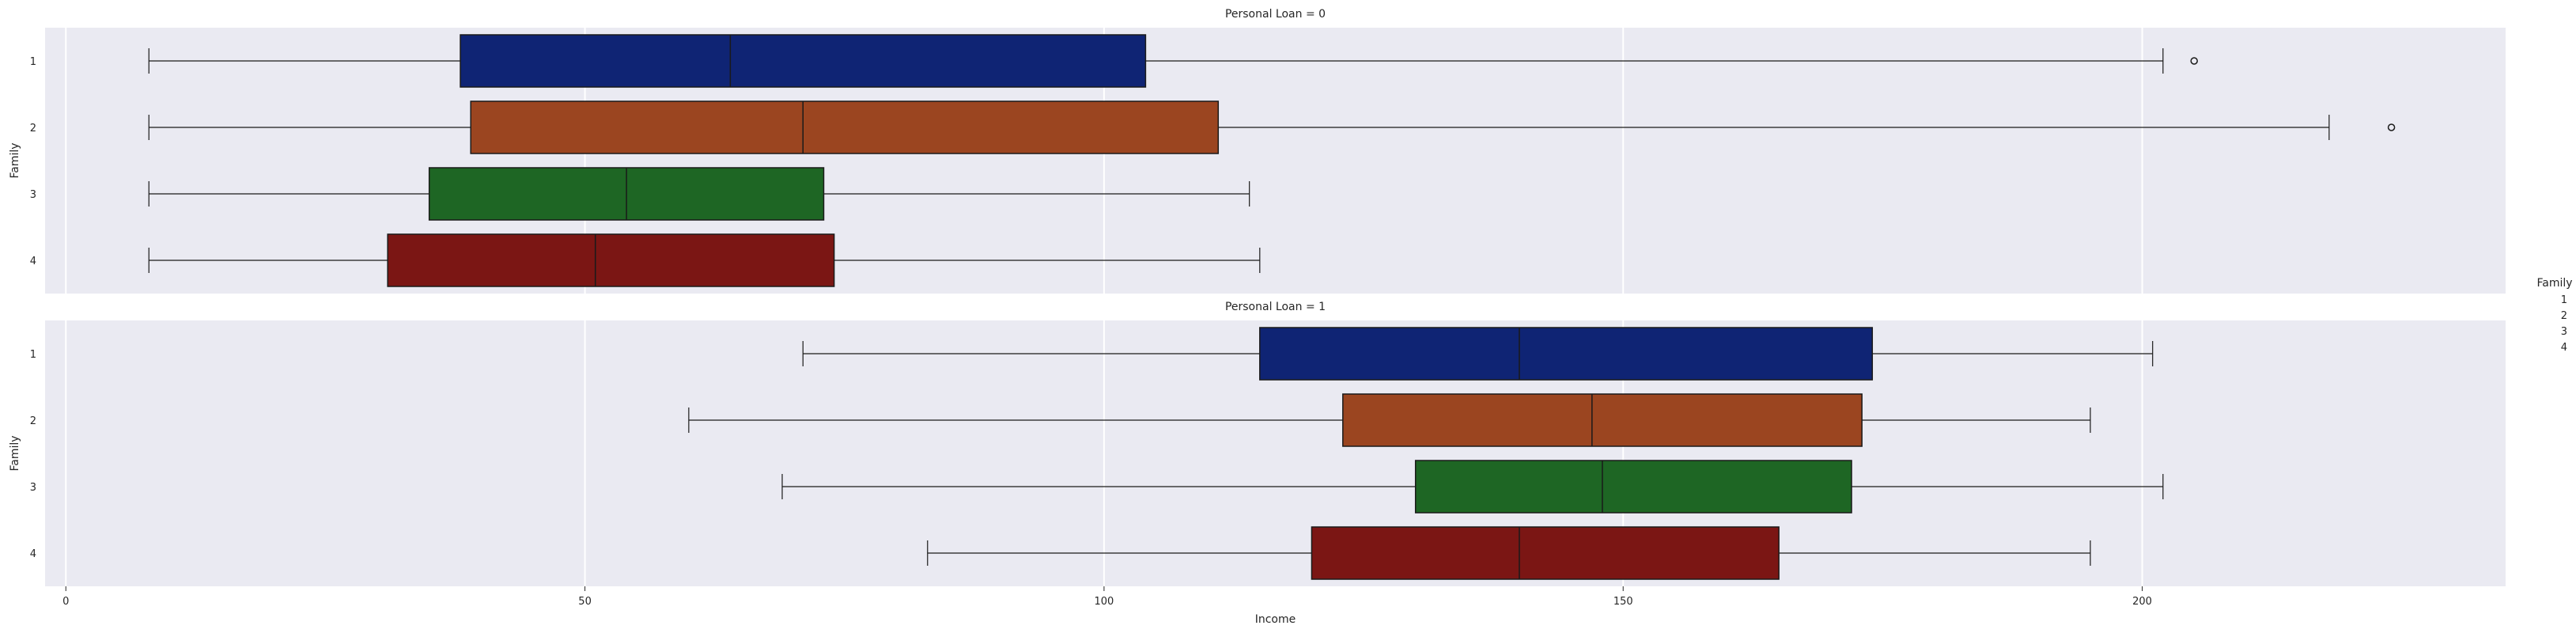 The image size is (2576, 633). What do you see at coordinates (1104, 602) in the screenshot?
I see `x-tick-label: 100` at bounding box center [1104, 602].